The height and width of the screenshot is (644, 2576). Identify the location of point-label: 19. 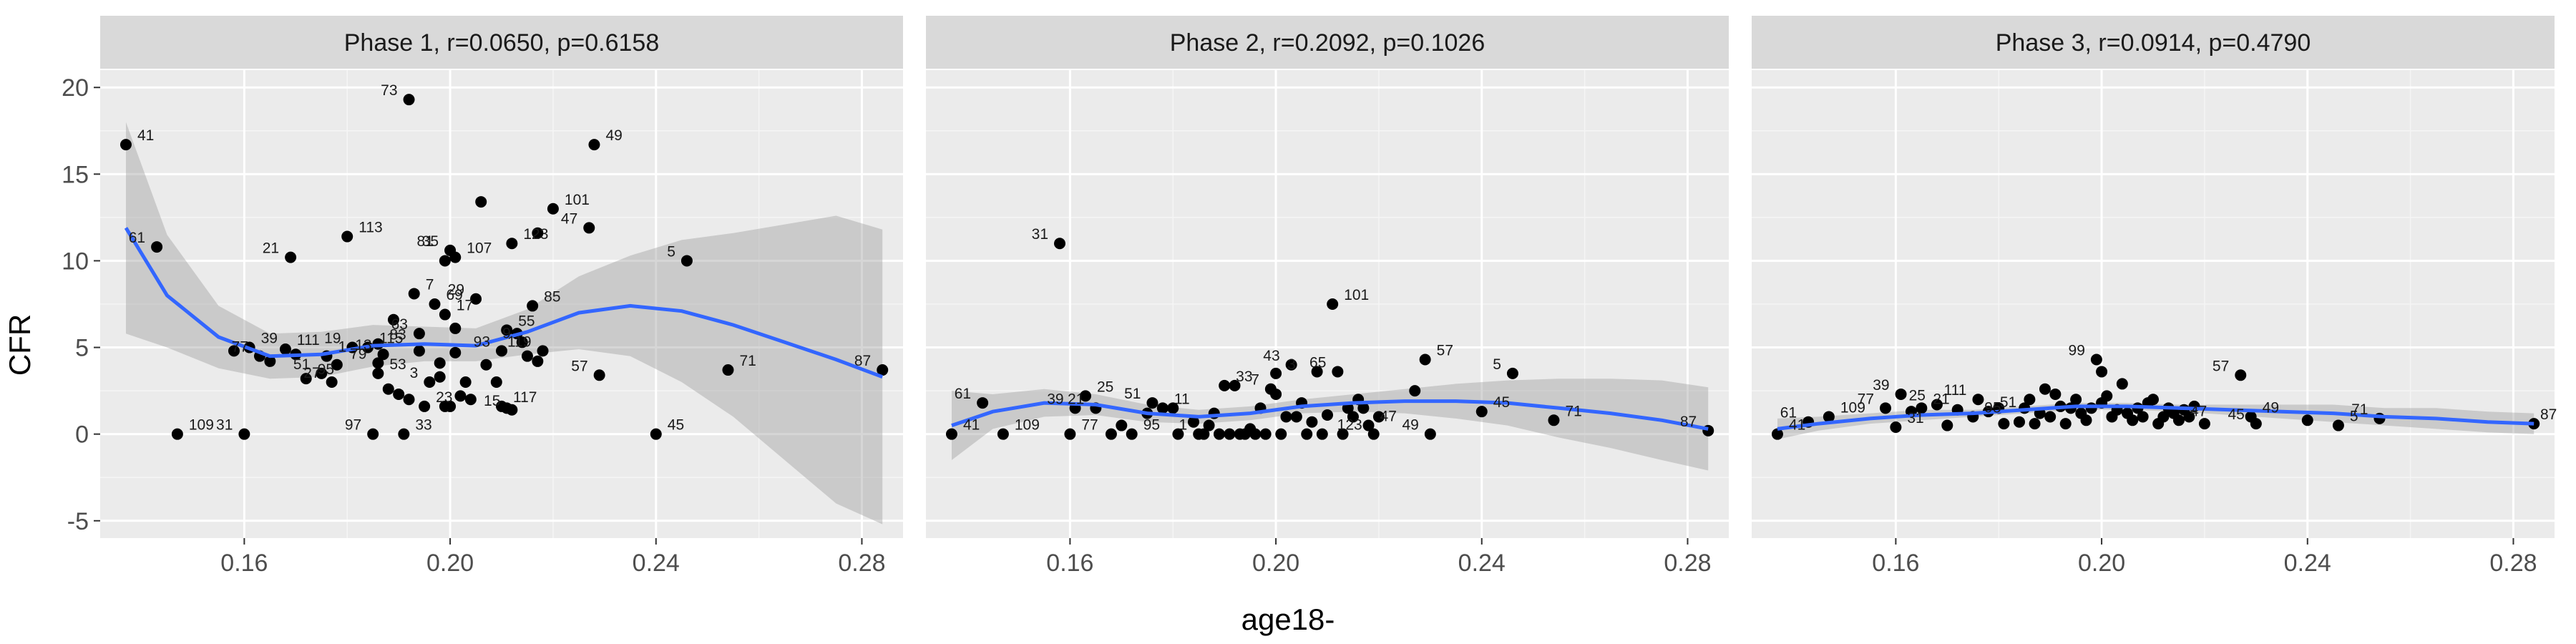
(332, 339).